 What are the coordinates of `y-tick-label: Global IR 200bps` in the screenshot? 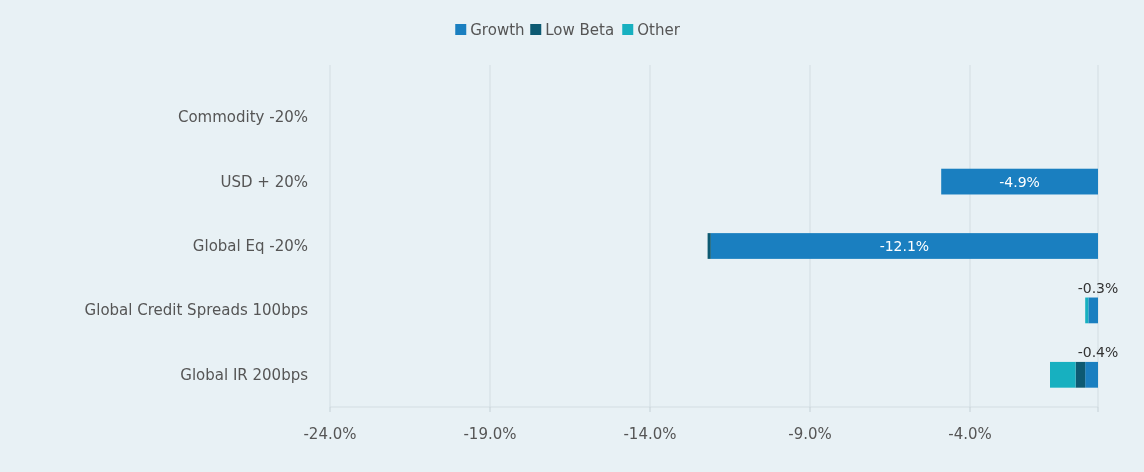 It's located at (244, 374).